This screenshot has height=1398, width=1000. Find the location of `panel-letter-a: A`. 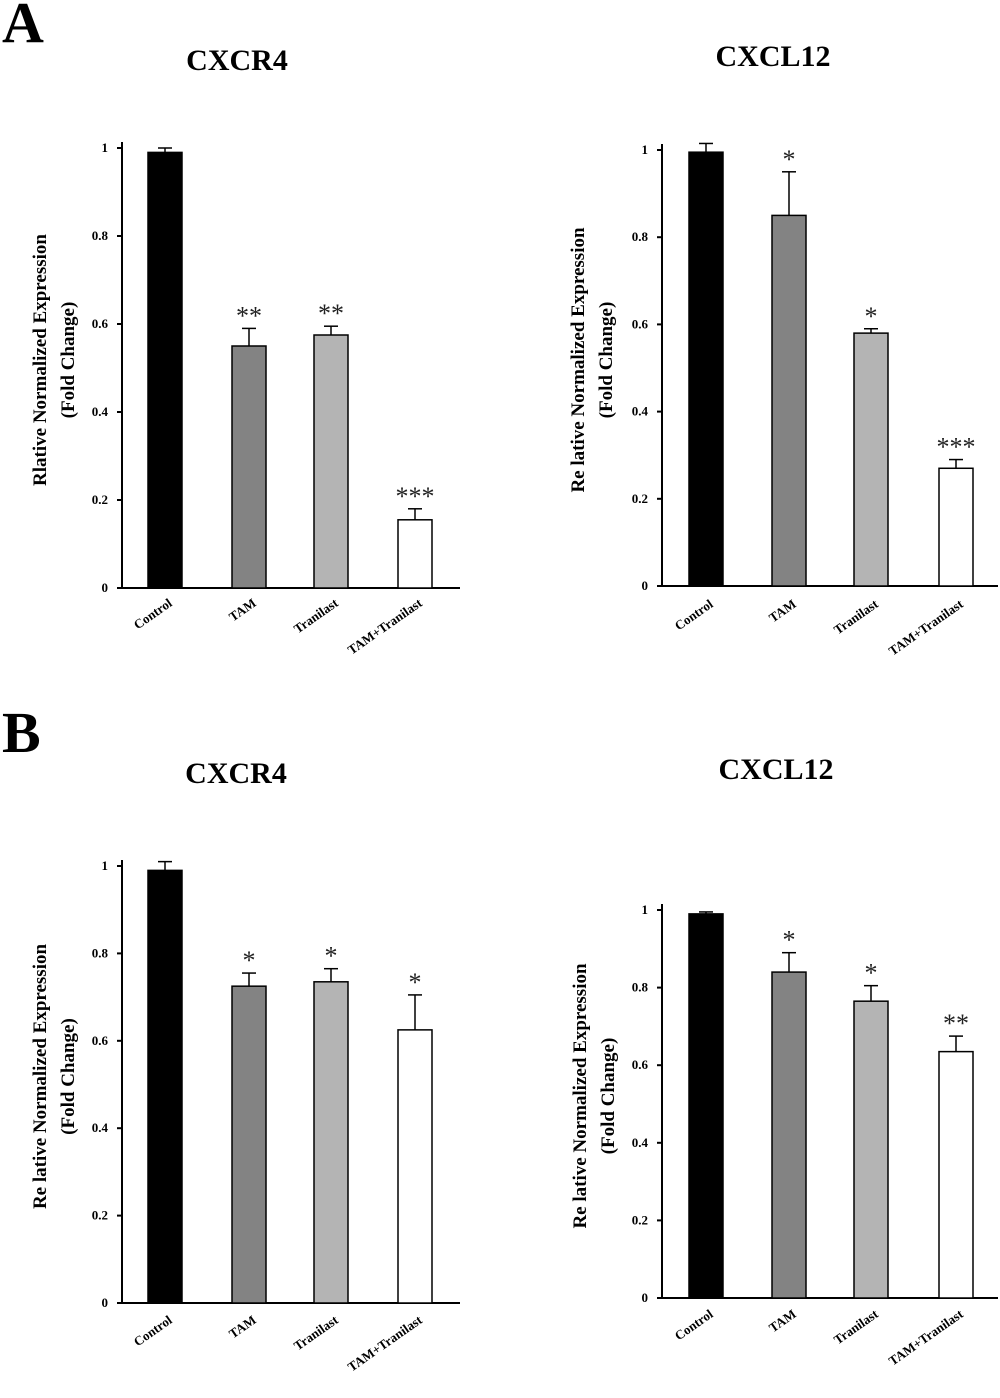

panel-letter-a: A is located at coordinates (23, 27).